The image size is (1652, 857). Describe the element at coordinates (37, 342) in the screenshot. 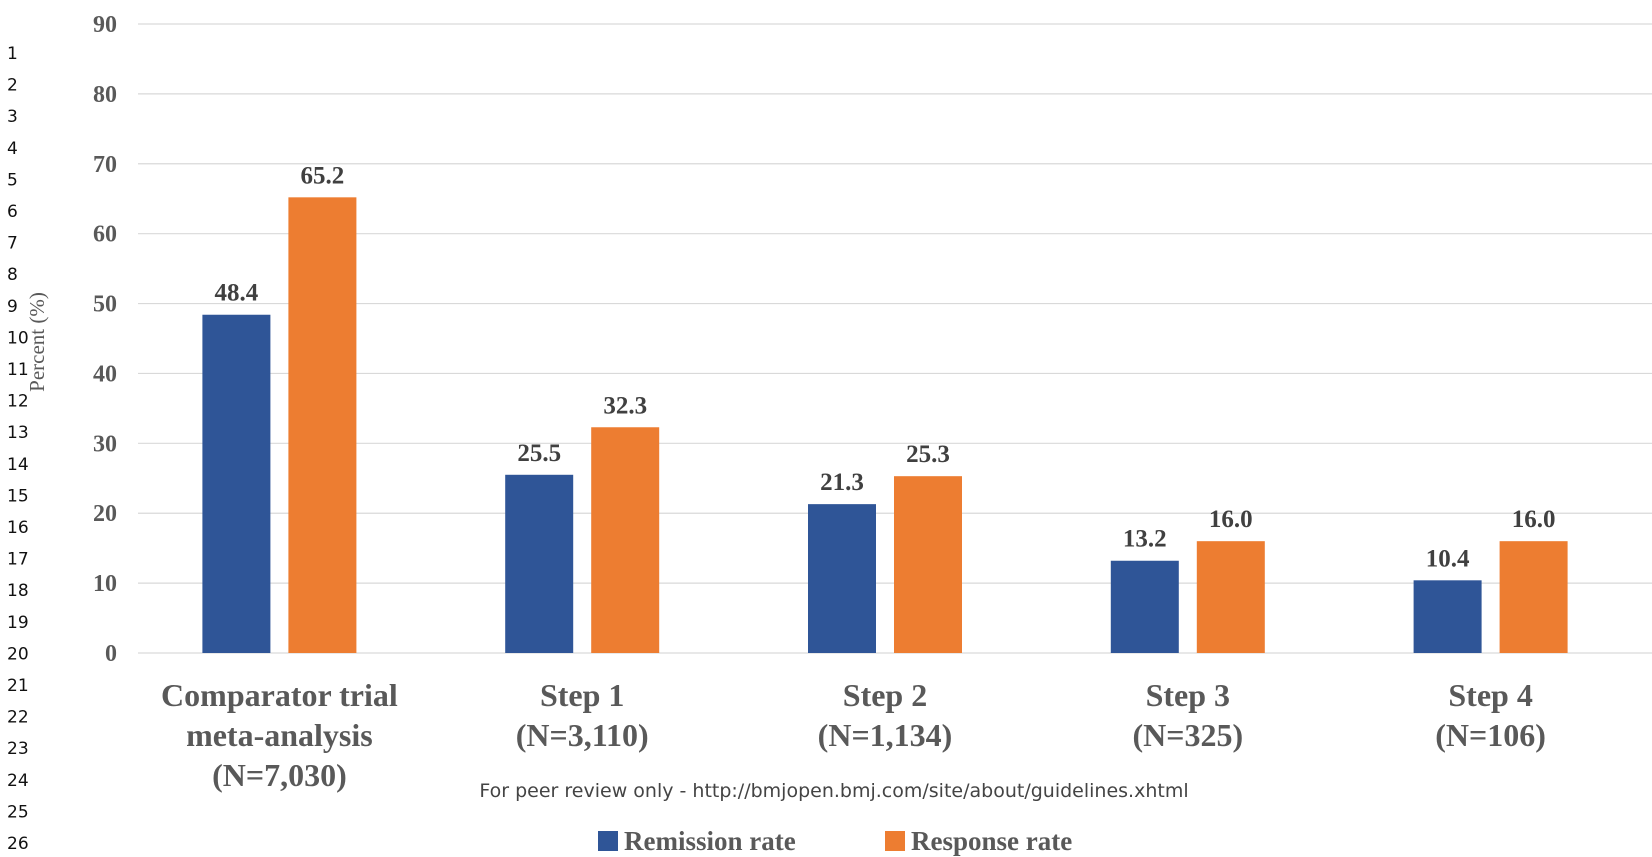

I see `y-axis-label: Percent (%)` at that location.